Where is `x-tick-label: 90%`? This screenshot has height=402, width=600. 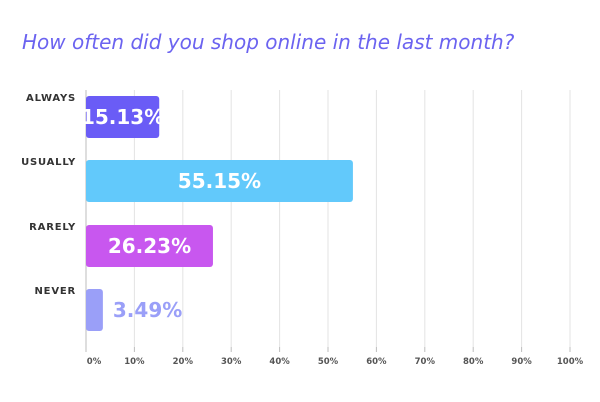 x-tick-label: 90% is located at coordinates (521, 362).